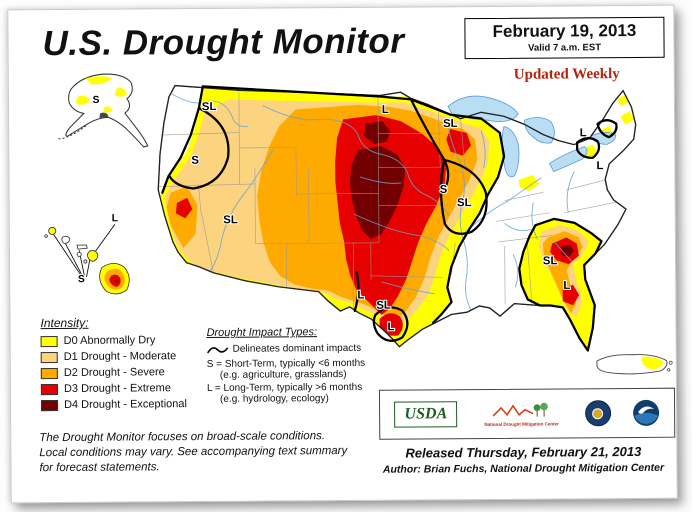 Image resolution: width=692 pixels, height=512 pixels. What do you see at coordinates (64, 323) in the screenshot?
I see `legend-heading: Intensity:` at bounding box center [64, 323].